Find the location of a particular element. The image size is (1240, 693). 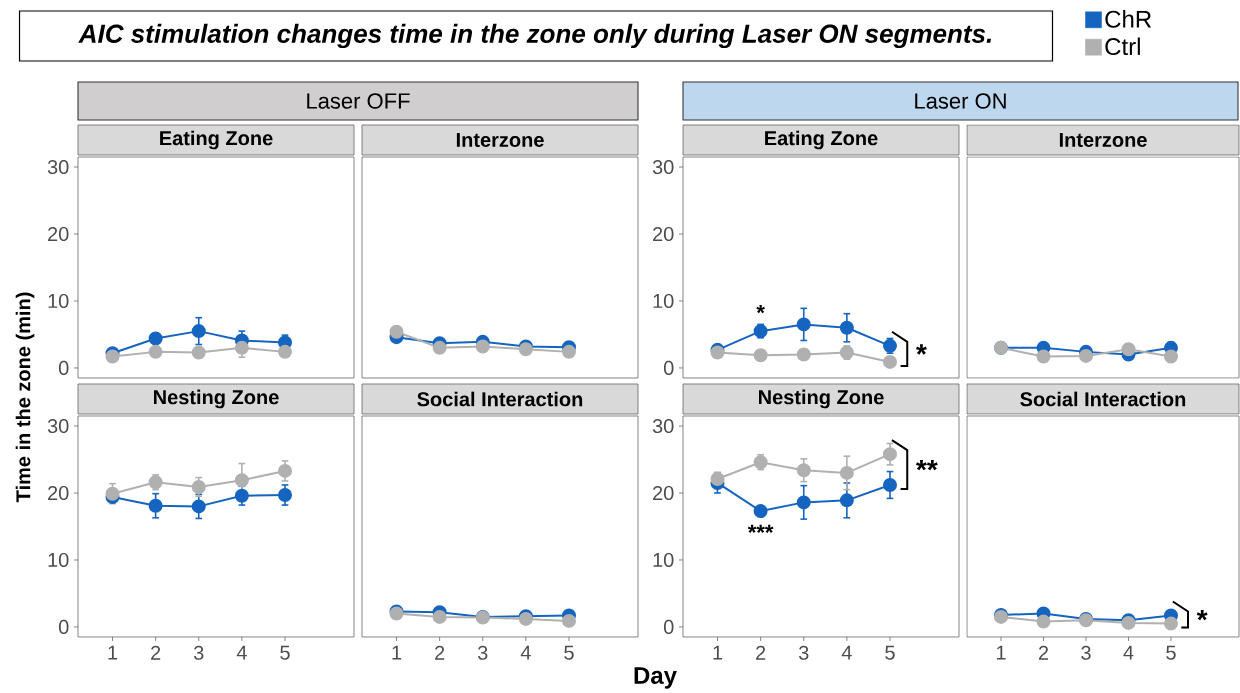

chart-subtitle: Laser OFF is located at coordinates (358, 101).